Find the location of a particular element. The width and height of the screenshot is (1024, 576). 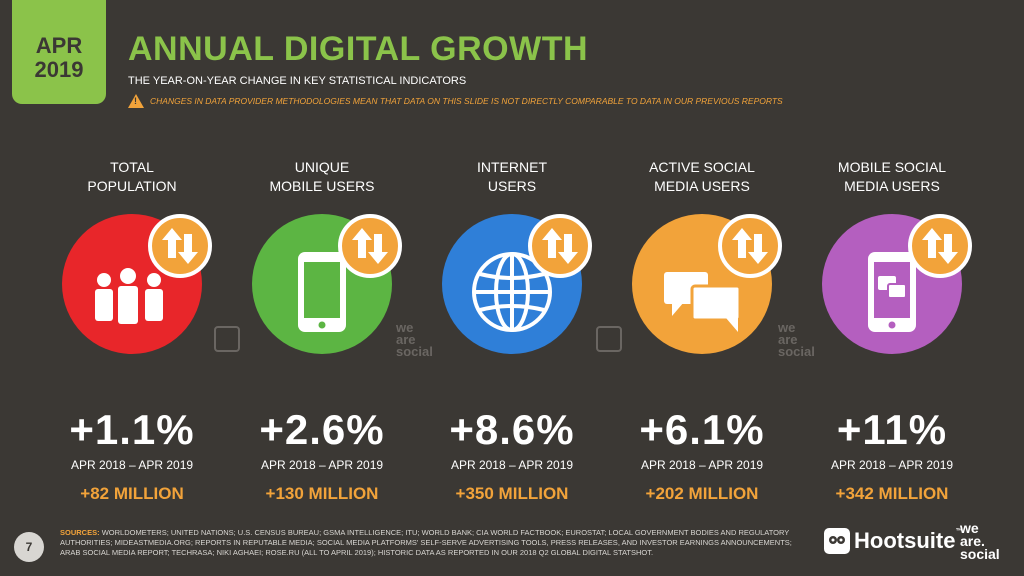

indicator-label: TOTAL POPULATION is located at coordinates (132, 176).